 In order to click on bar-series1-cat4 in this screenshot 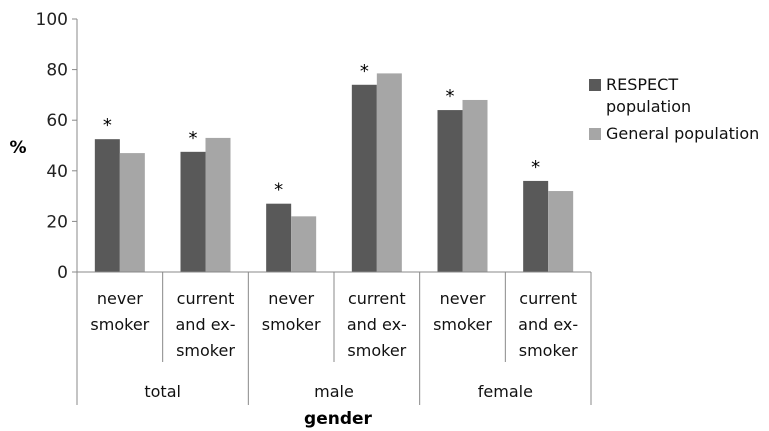, I will do `click(475, 186)`.